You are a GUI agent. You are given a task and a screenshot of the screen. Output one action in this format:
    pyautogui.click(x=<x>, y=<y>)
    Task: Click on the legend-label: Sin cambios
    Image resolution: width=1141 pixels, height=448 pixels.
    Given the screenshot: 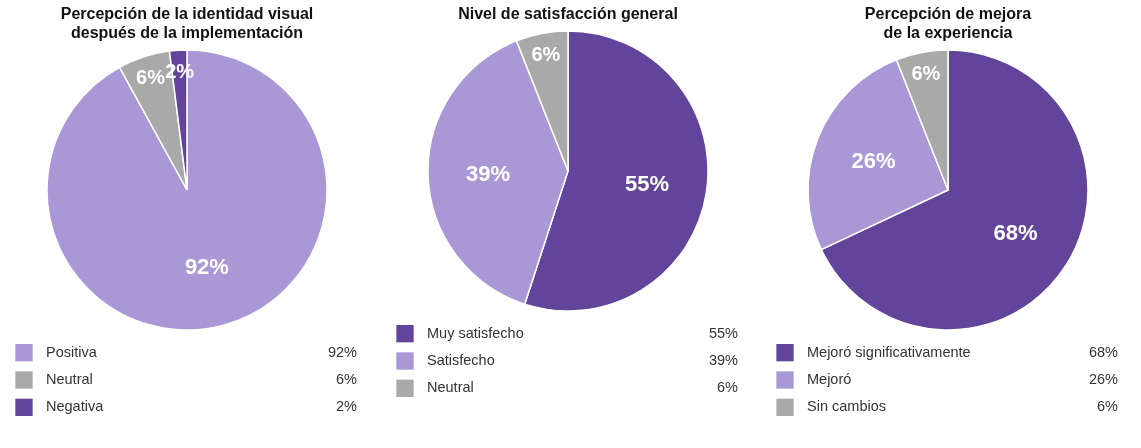 What is the action you would take?
    pyautogui.click(x=846, y=406)
    